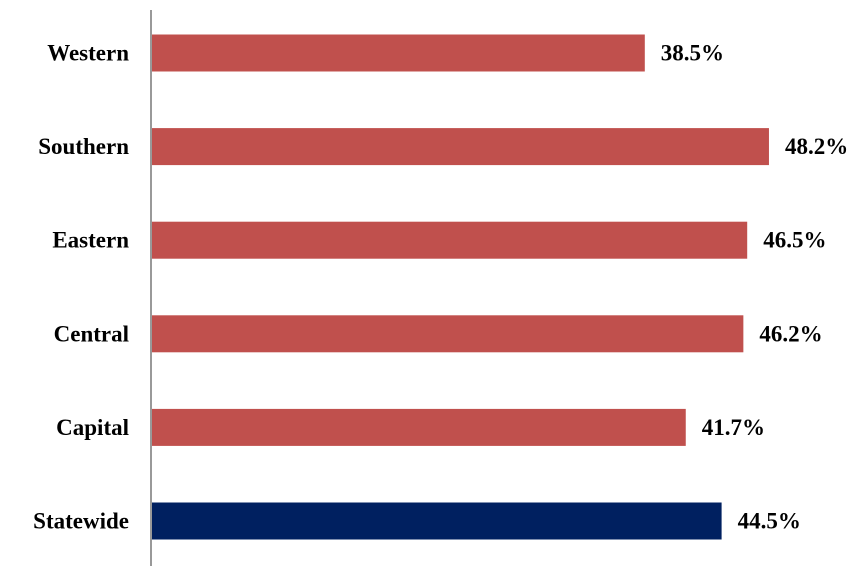 The image size is (867, 566). Describe the element at coordinates (790, 333) in the screenshot. I see `value-label-central: 46.2%` at that location.